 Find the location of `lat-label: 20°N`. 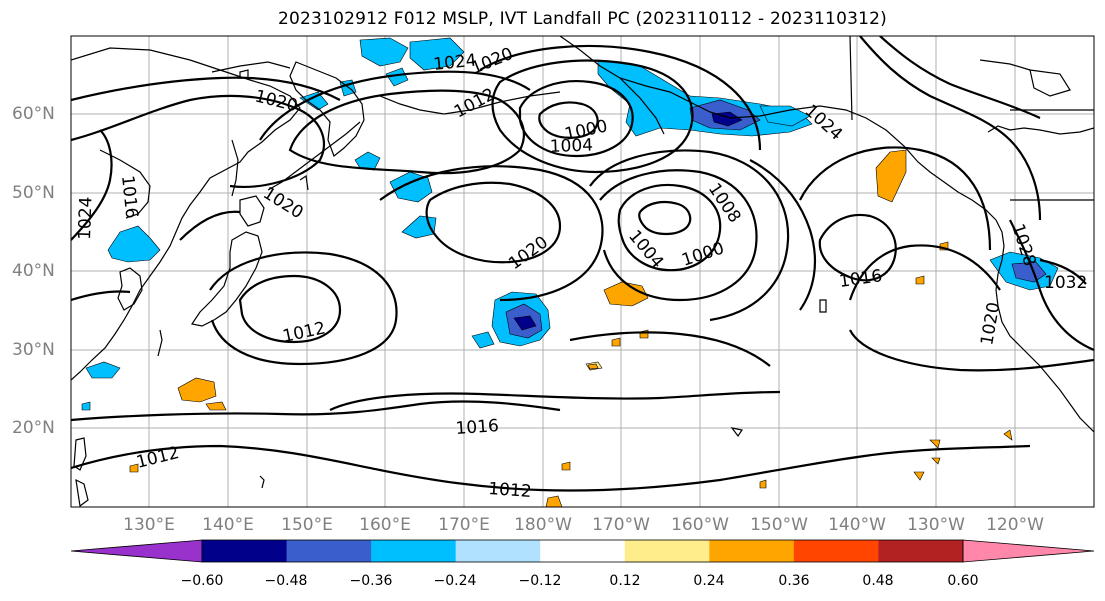

lat-label: 20°N is located at coordinates (33, 428).